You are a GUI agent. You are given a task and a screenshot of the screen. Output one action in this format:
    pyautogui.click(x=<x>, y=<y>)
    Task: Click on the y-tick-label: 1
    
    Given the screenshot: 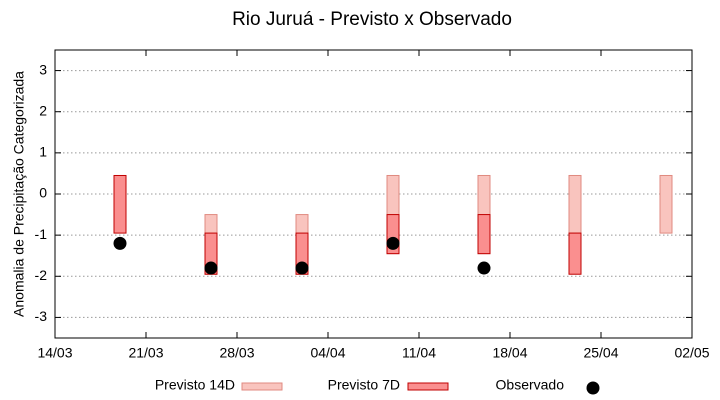 What is the action you would take?
    pyautogui.click(x=43, y=152)
    